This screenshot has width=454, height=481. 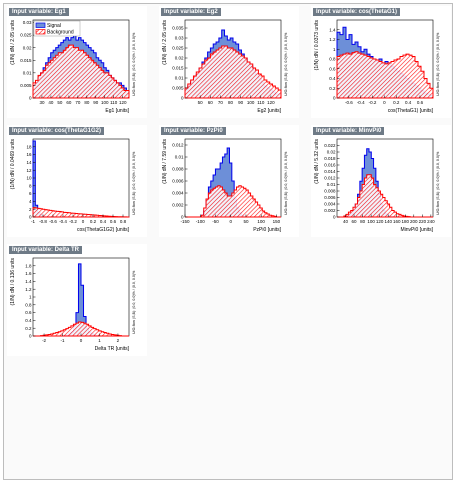 What do you see at coordinates (43, 221) in the screenshot?
I see `x-tick-label: -0.8` at bounding box center [43, 221].